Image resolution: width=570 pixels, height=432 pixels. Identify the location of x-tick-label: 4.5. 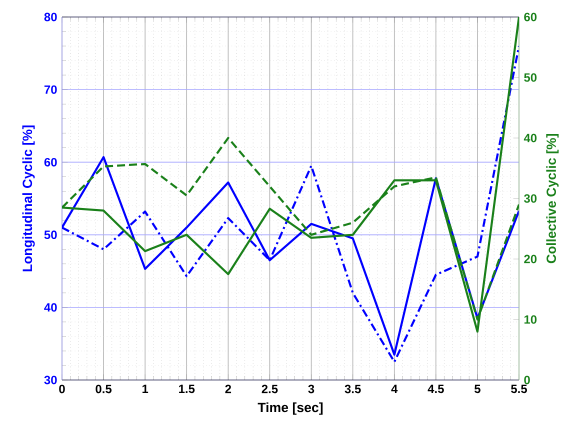
(436, 389).